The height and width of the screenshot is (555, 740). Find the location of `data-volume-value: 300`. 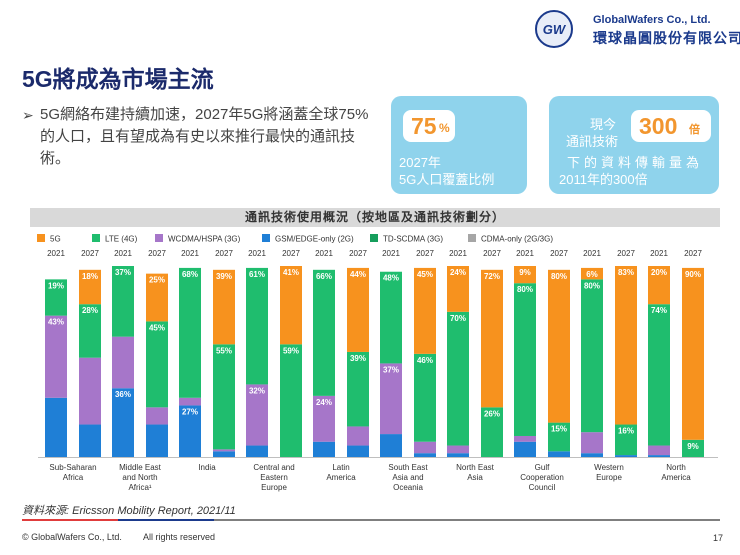

data-volume-value: 300 is located at coordinates (658, 126).